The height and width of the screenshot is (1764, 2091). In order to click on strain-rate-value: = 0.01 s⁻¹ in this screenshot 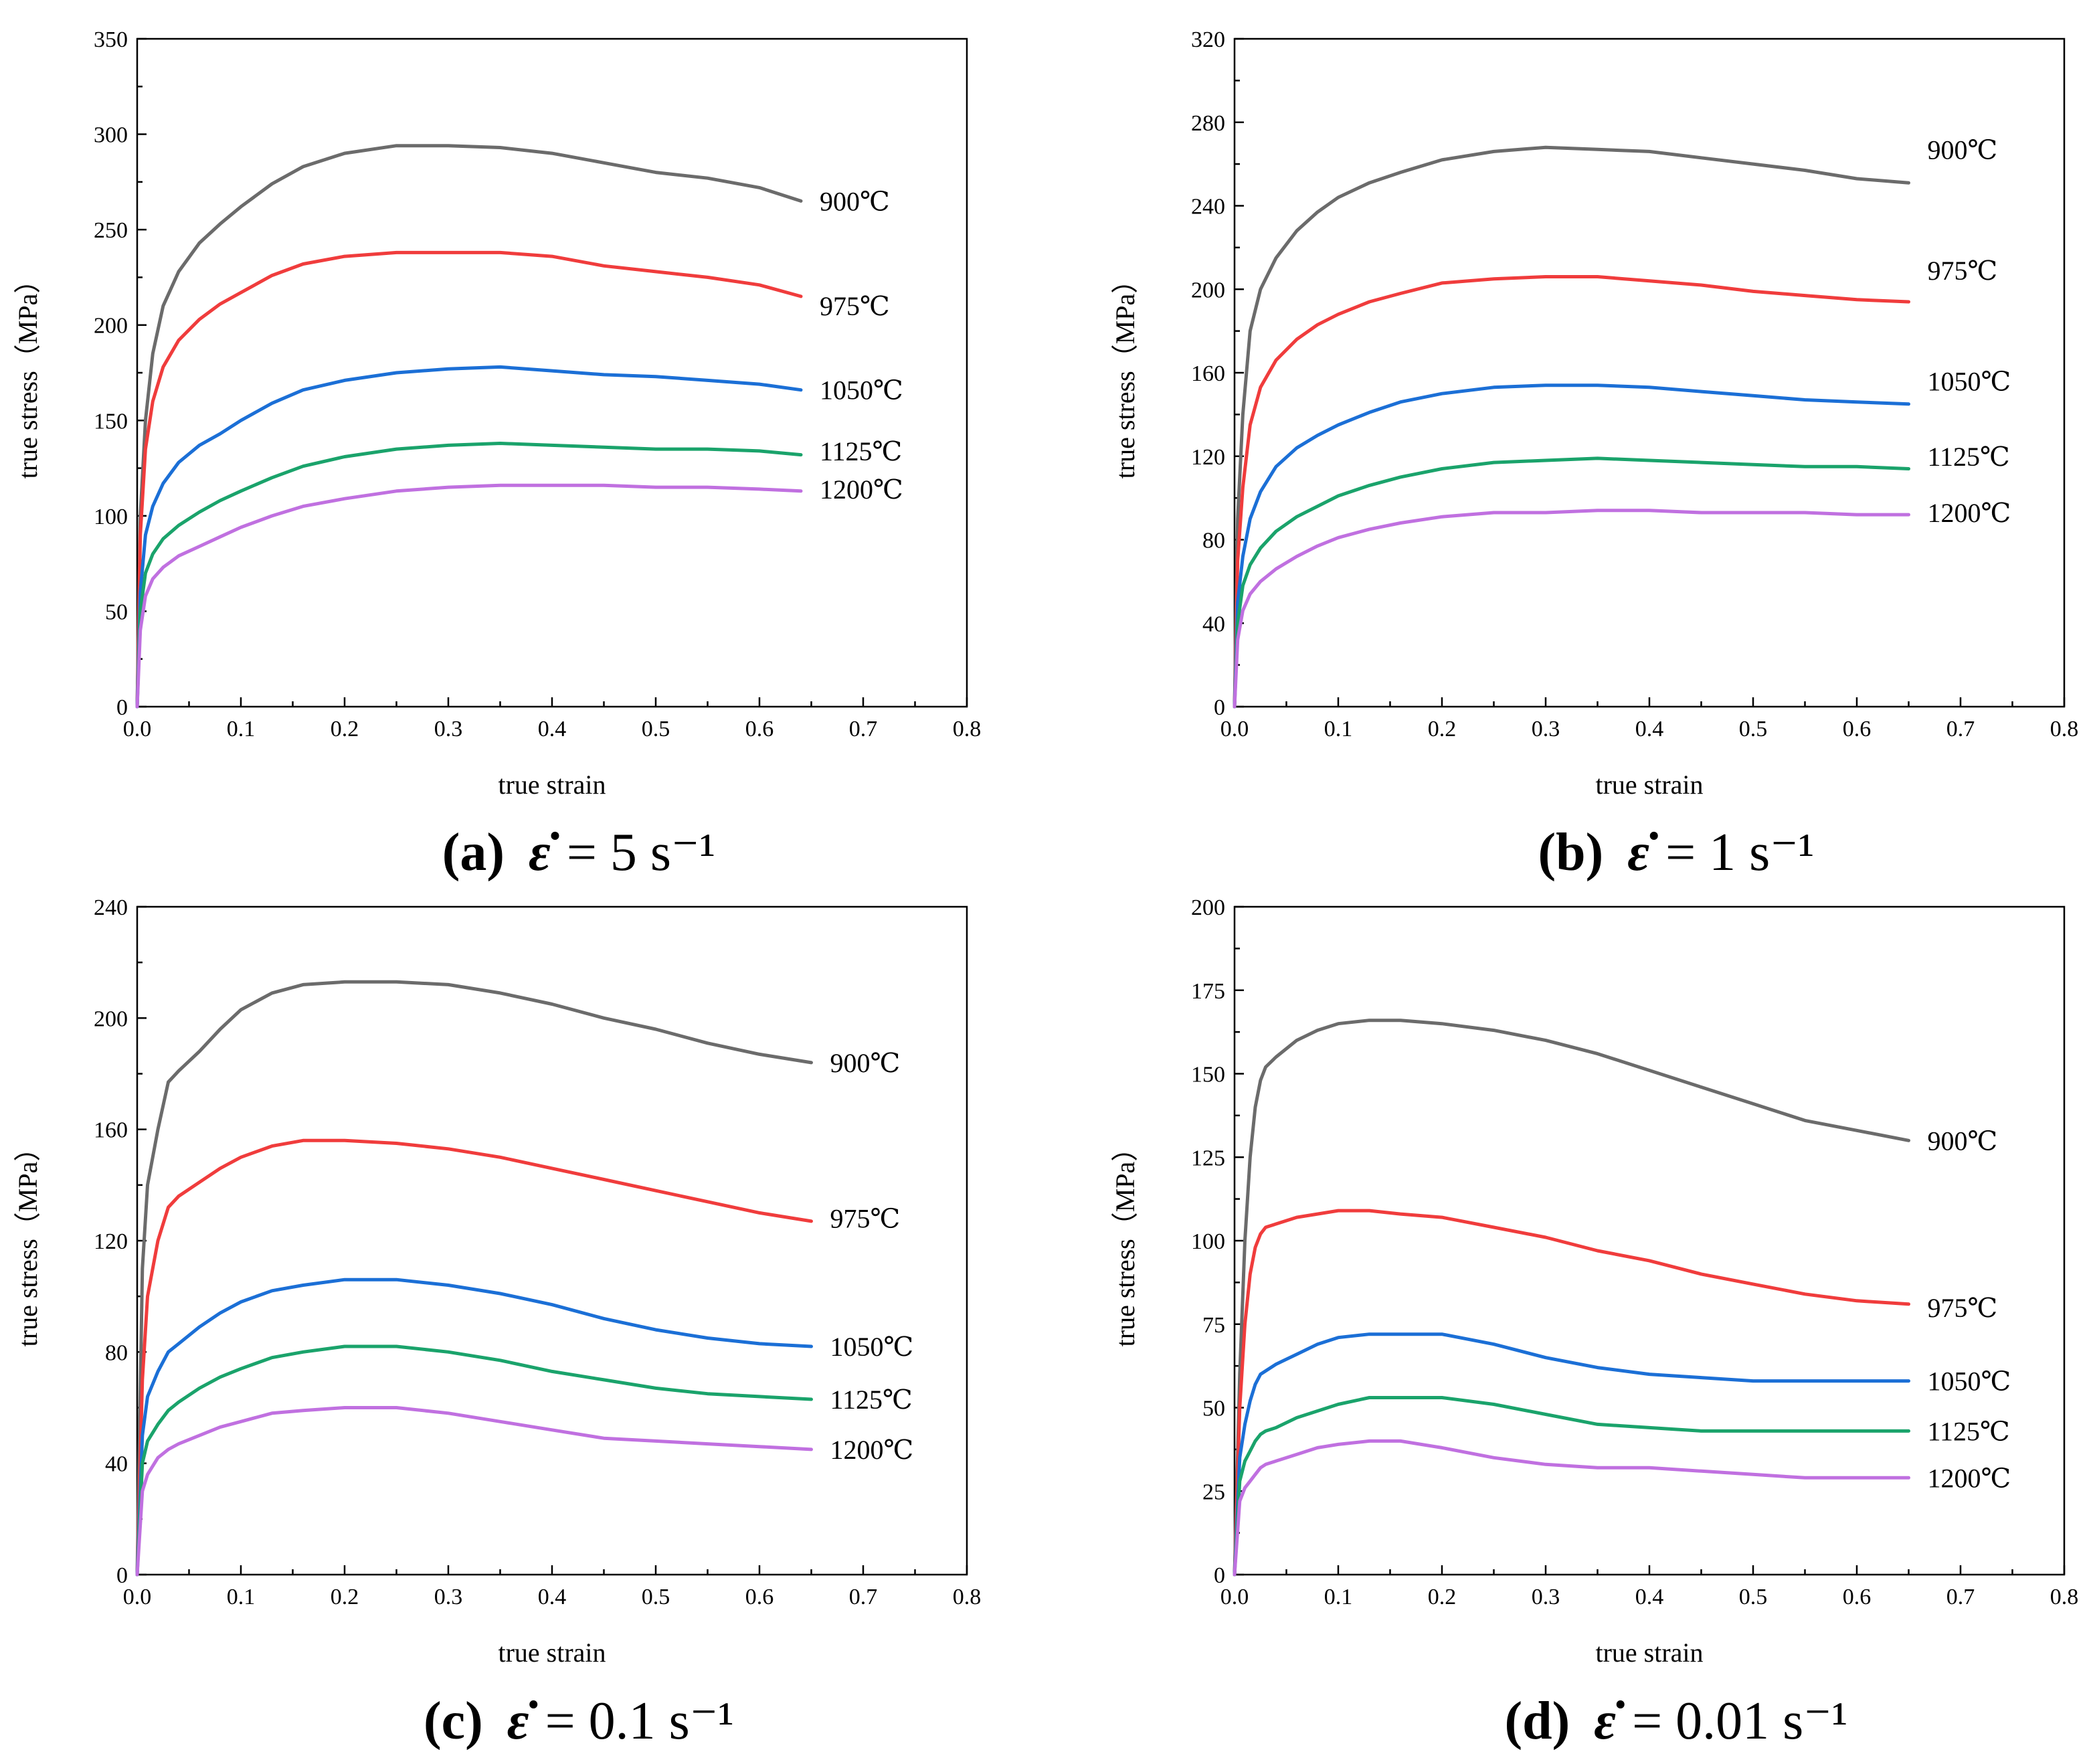, I will do `click(1739, 1721)`.